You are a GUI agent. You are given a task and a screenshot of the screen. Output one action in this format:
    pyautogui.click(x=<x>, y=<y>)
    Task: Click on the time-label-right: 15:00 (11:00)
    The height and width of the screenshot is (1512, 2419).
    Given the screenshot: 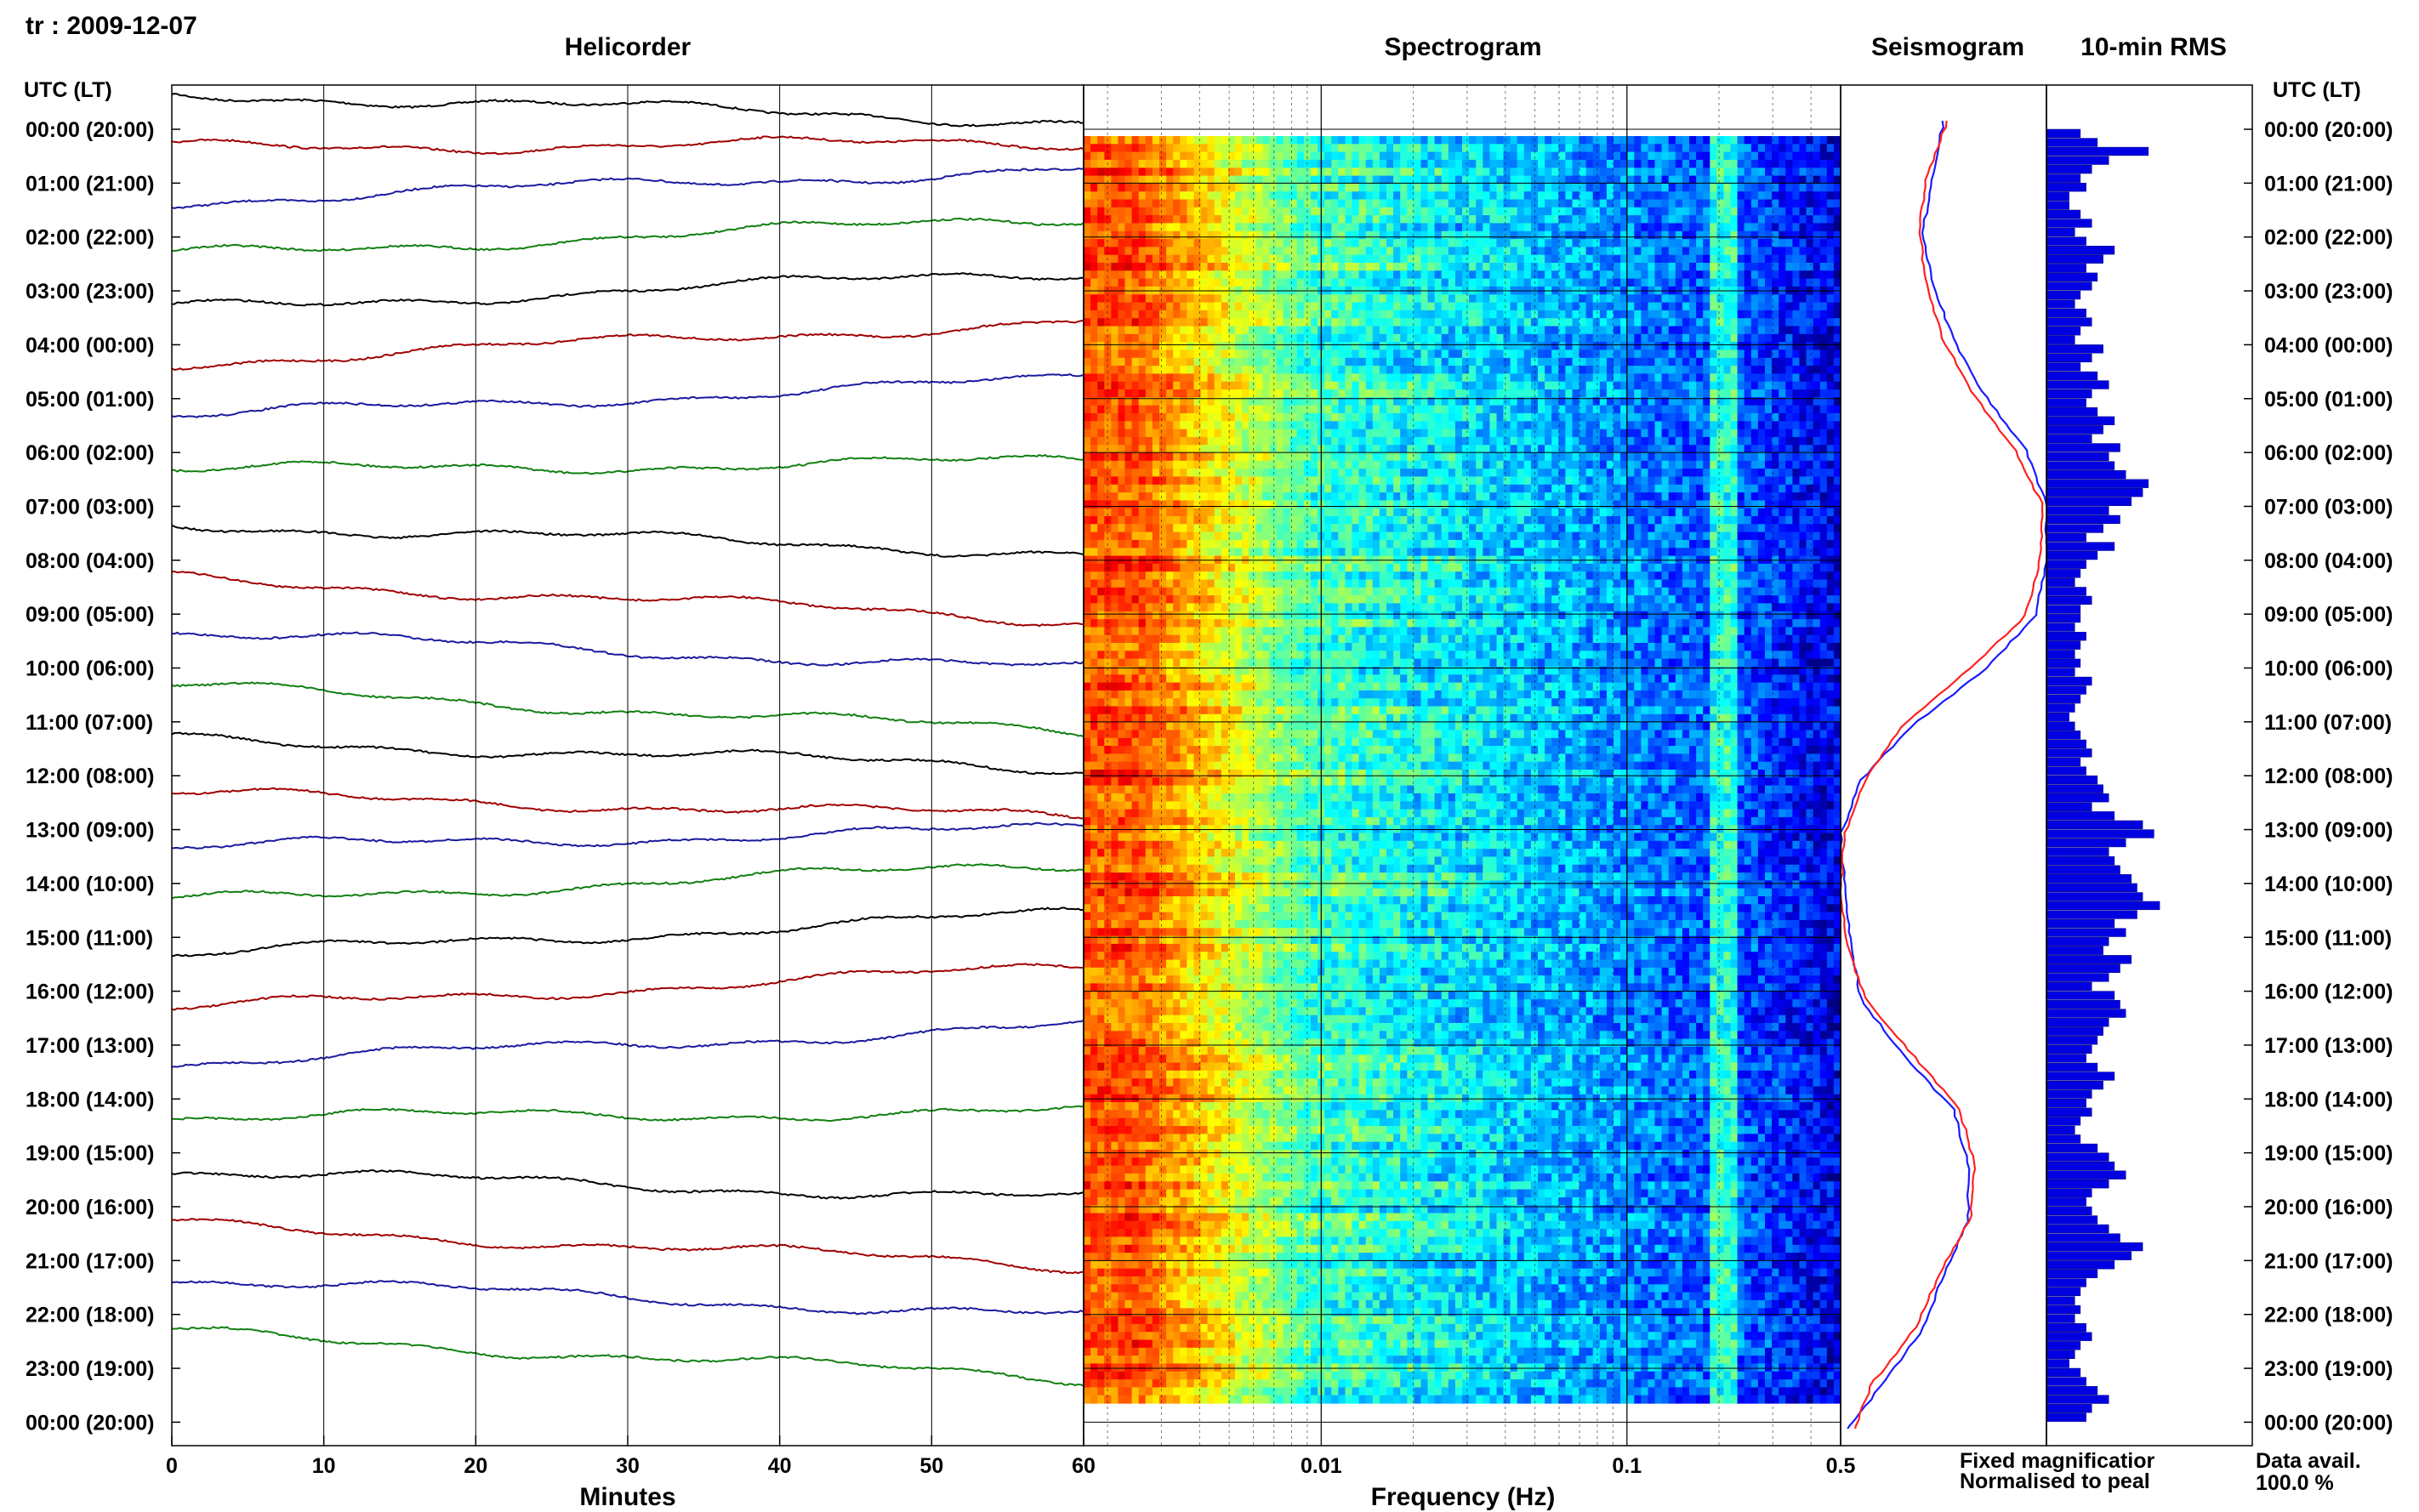 What is the action you would take?
    pyautogui.click(x=2328, y=938)
    